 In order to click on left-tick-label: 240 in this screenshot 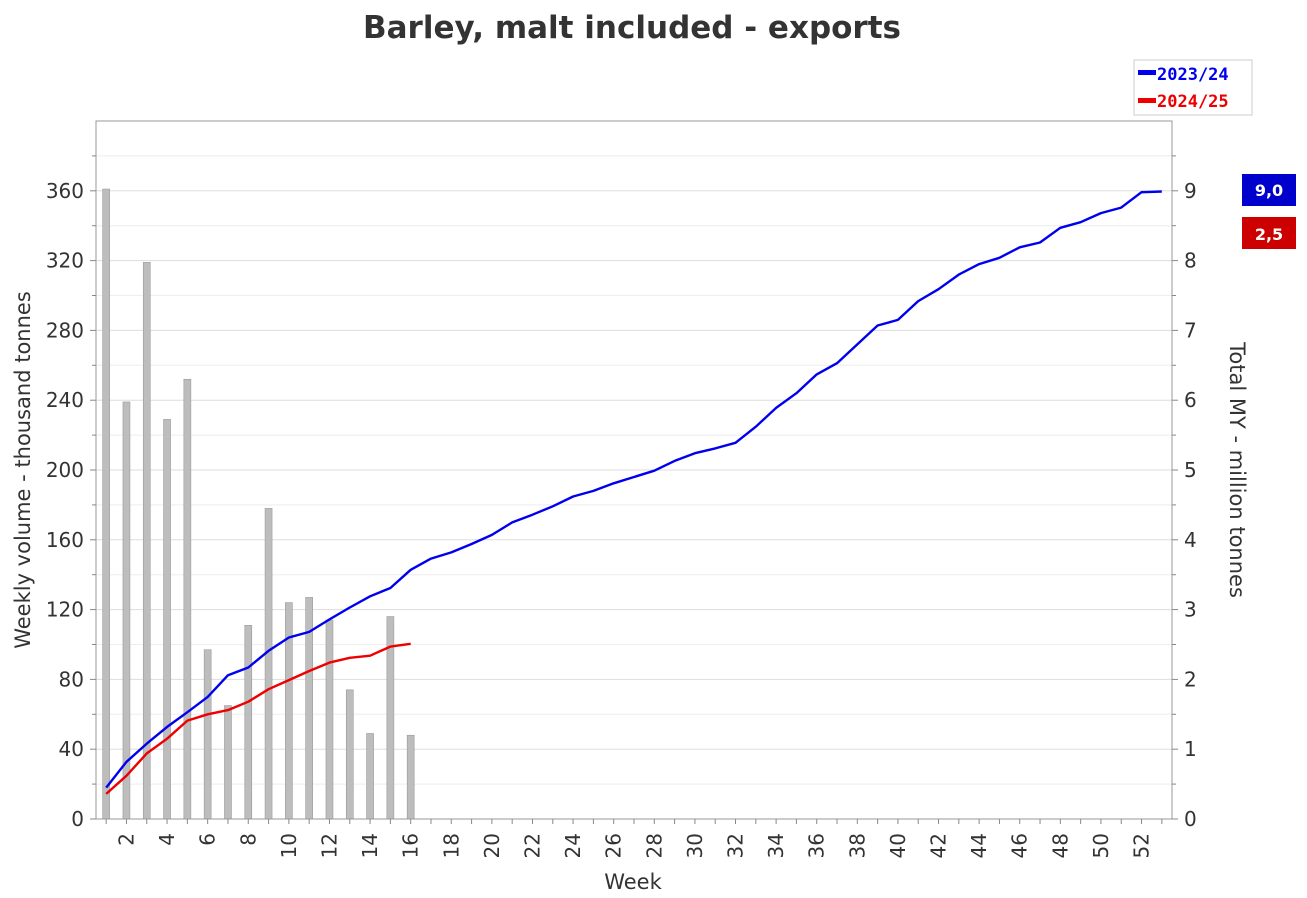, I will do `click(65, 400)`.